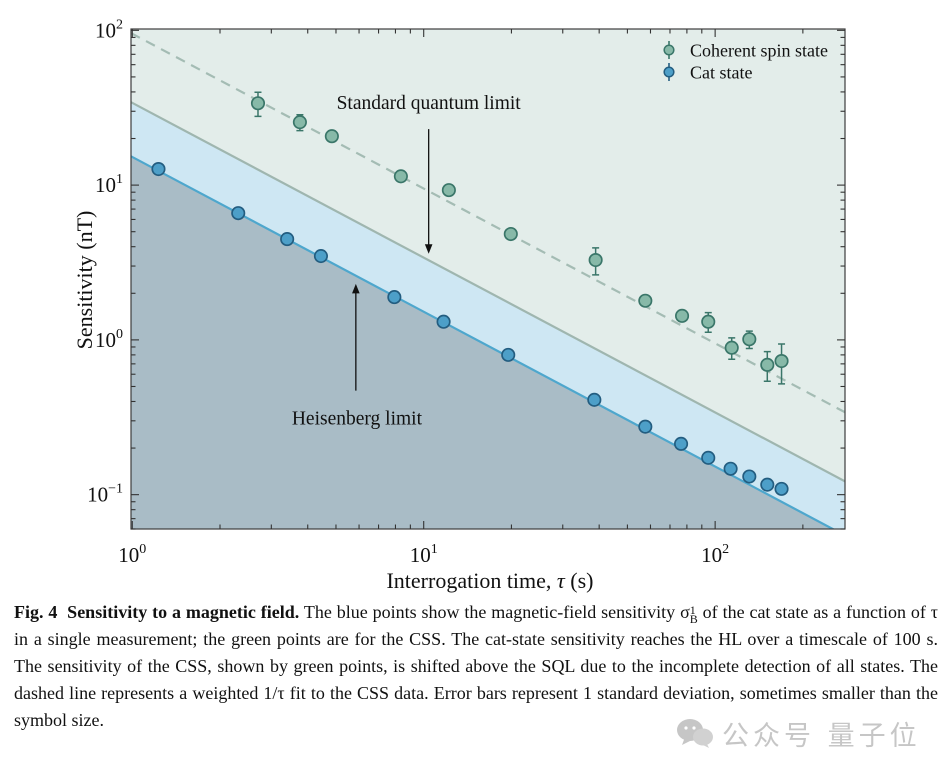 The image size is (952, 770). What do you see at coordinates (715, 554) in the screenshot?
I see `x-tick-label: 10²` at bounding box center [715, 554].